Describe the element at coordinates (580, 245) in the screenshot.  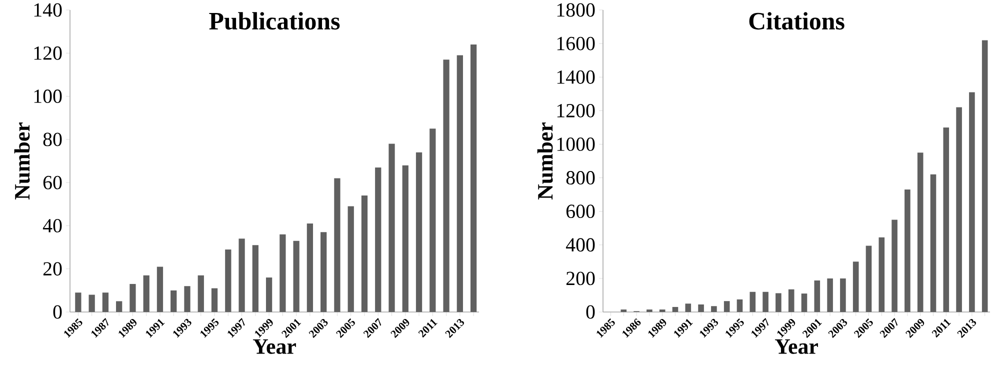
I see `y-tick-label: 400` at that location.